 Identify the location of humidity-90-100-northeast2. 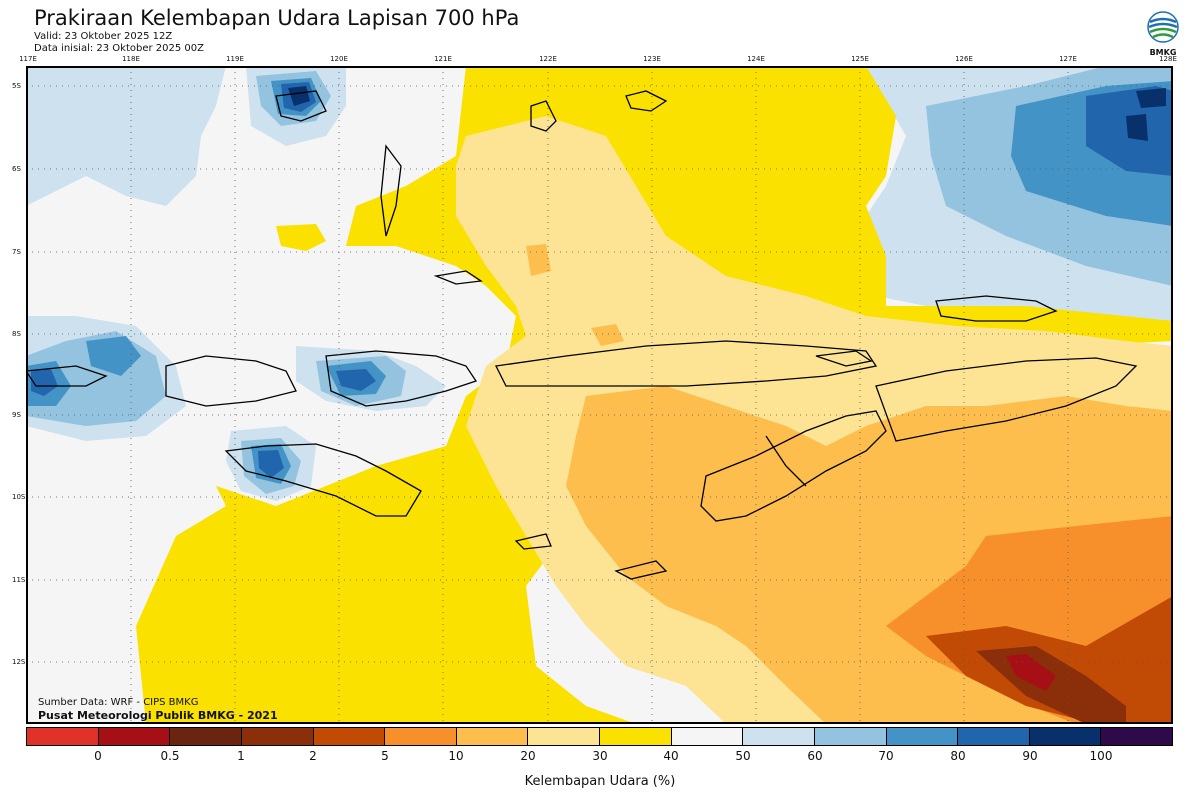
(1137, 127).